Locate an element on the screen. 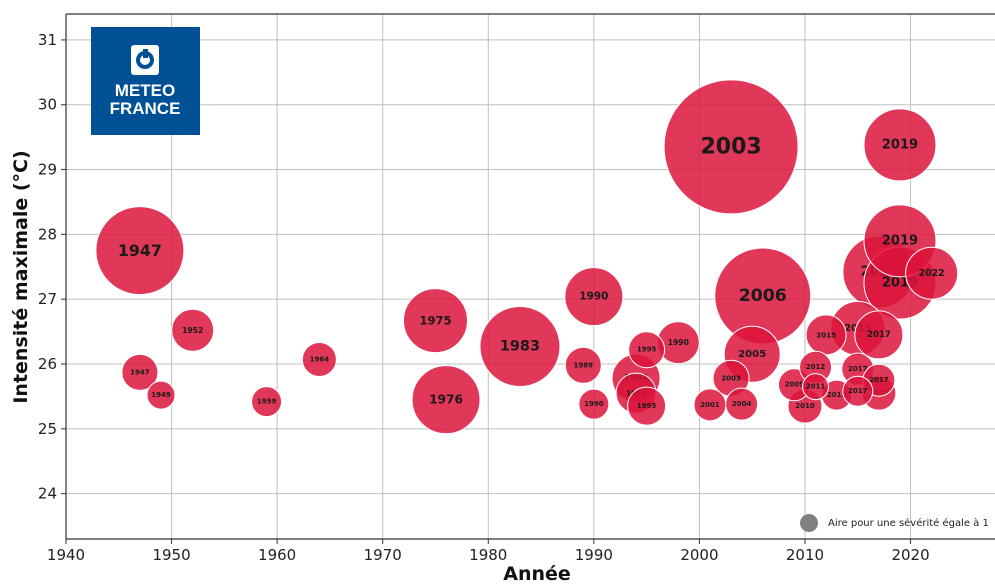  bubble-2004 is located at coordinates (742, 404).